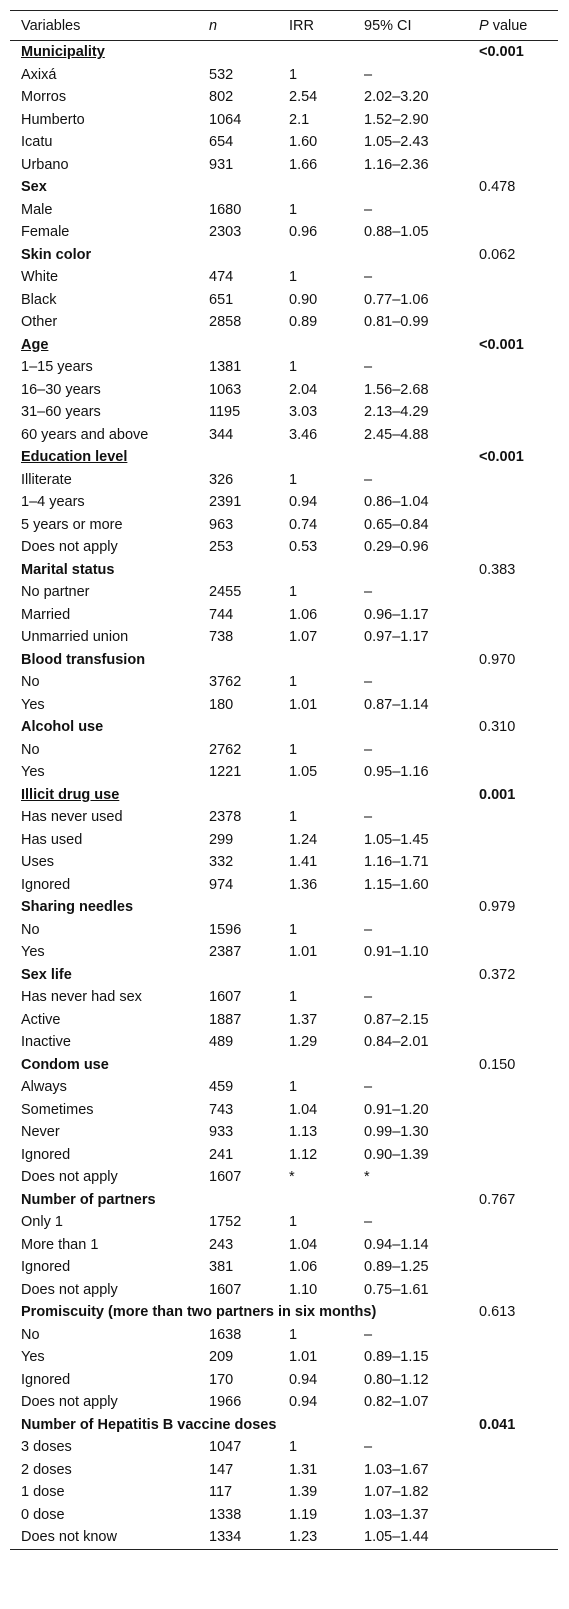  Describe the element at coordinates (303, 839) in the screenshot. I see `row-irr: 1.24` at that location.